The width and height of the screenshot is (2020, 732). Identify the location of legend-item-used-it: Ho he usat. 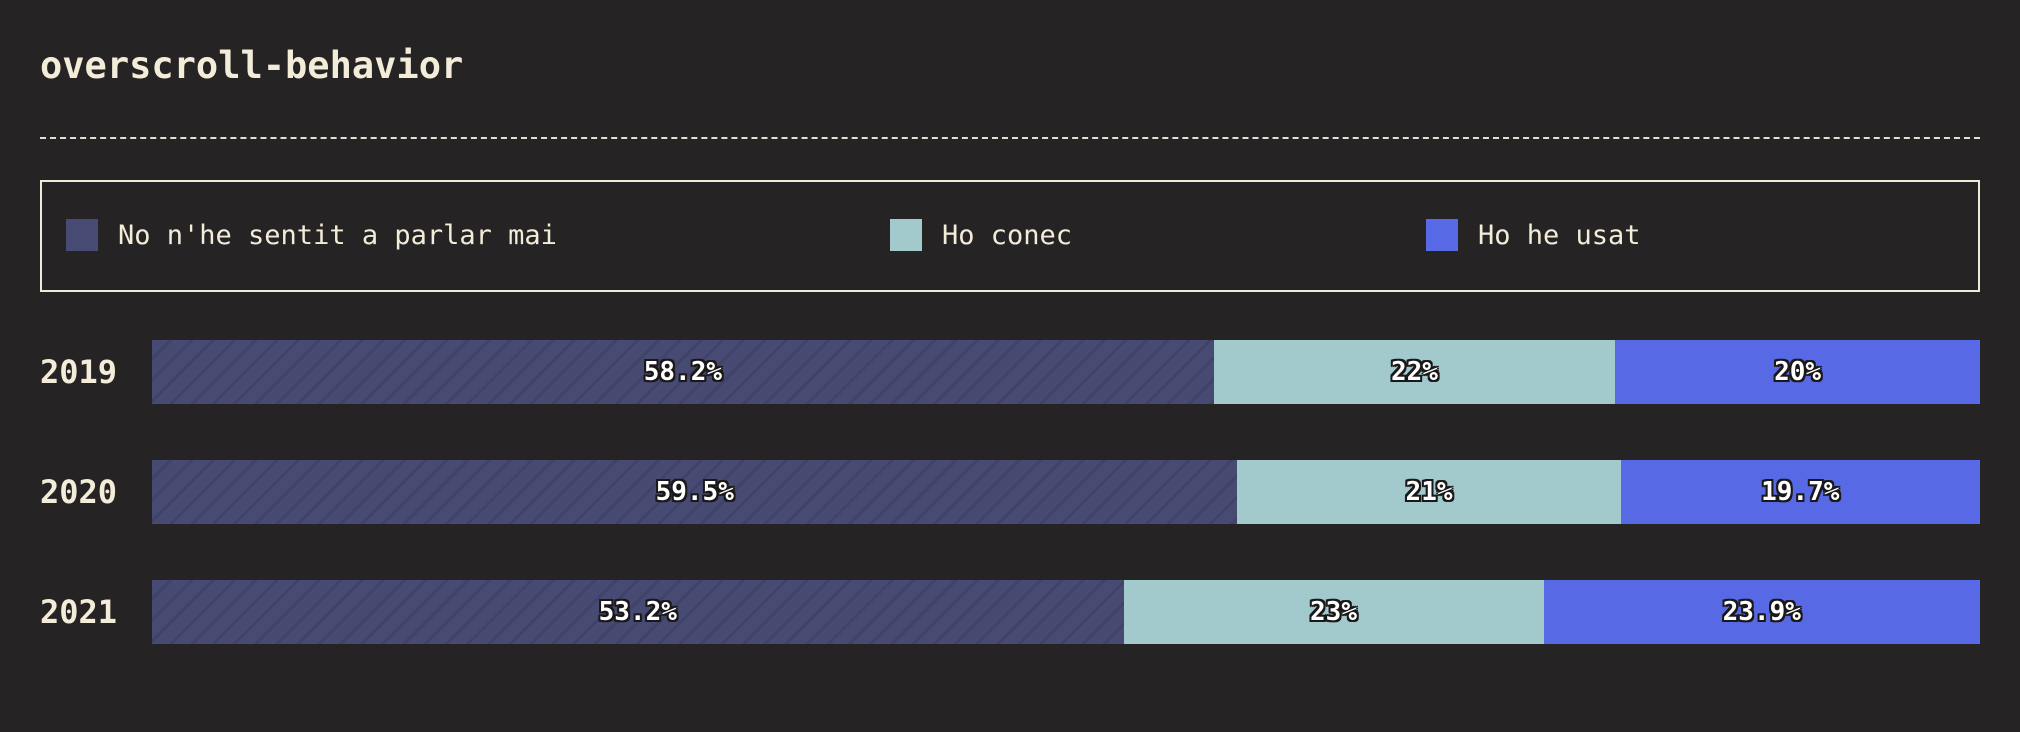
(1533, 235).